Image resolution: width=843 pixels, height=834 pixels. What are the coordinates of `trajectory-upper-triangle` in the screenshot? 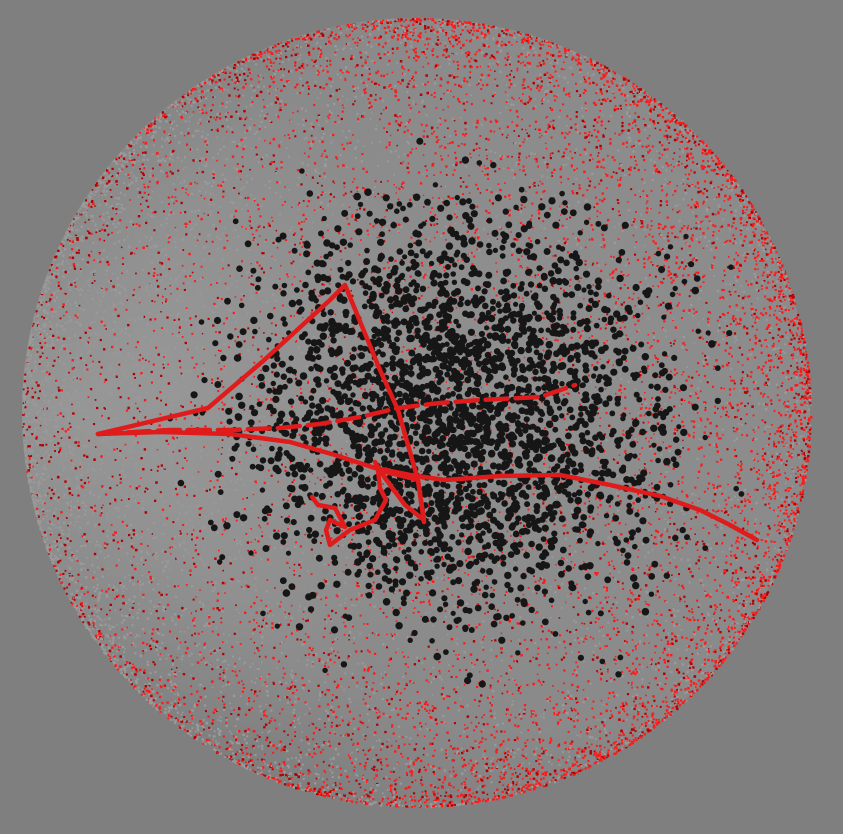 It's located at (261, 403).